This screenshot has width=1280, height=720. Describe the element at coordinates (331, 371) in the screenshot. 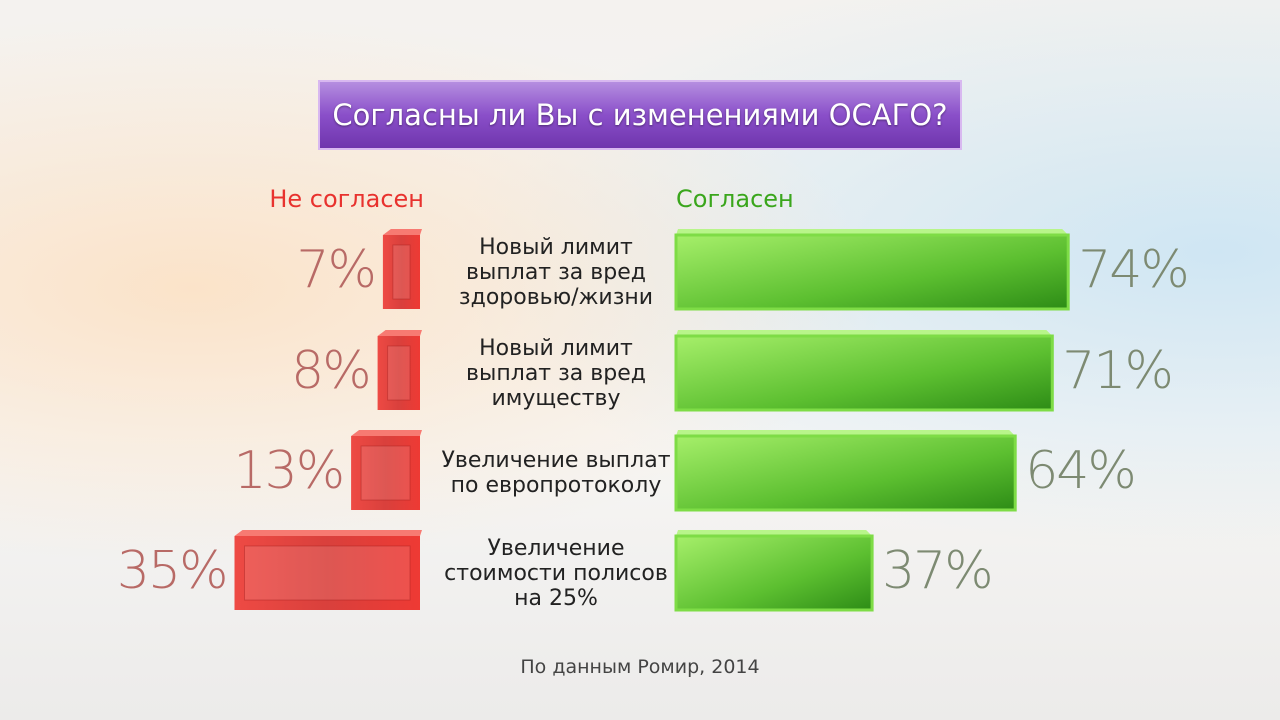

I see `value-label: 8%` at that location.